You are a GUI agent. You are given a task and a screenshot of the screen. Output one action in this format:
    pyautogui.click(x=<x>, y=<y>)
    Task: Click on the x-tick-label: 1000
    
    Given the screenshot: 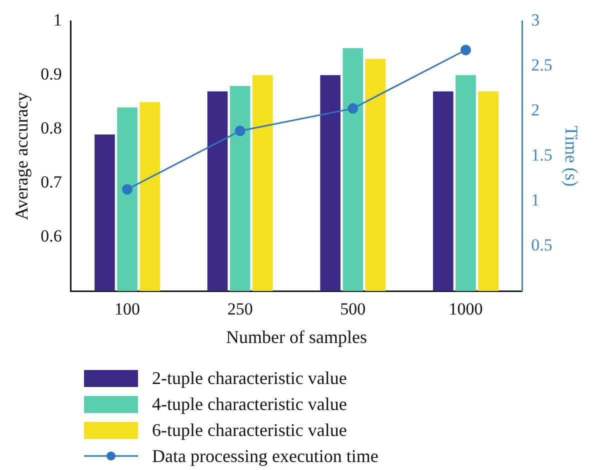 What is the action you would take?
    pyautogui.click(x=465, y=309)
    